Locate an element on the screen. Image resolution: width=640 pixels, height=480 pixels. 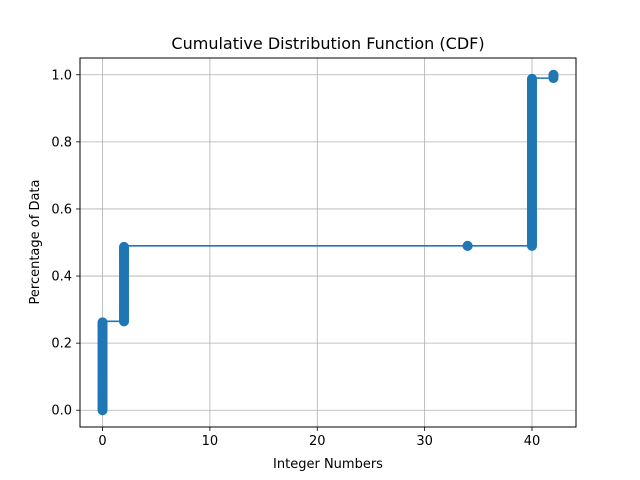
x-tick-label: 40 is located at coordinates (532, 441).